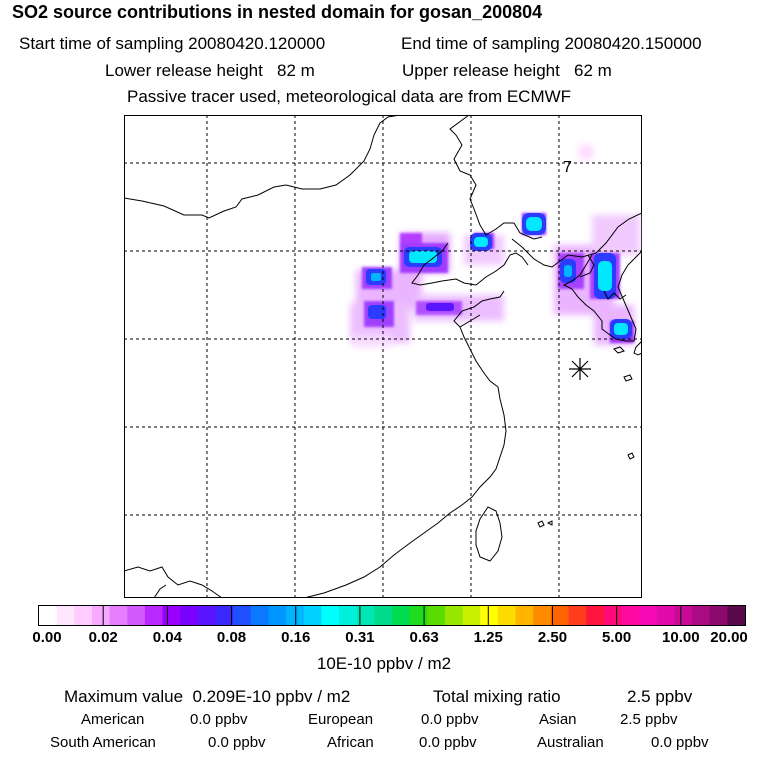  What do you see at coordinates (680, 742) in the screenshot?
I see `australian-value: 0.0 ppbv` at bounding box center [680, 742].